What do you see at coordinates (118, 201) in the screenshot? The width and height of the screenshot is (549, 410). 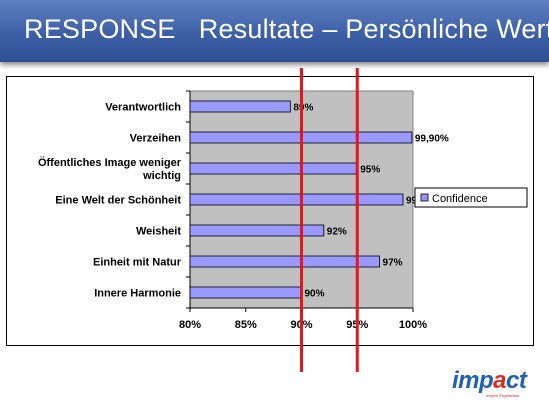 I see `category-label: Eine Welt der Schönheit` at bounding box center [118, 201].